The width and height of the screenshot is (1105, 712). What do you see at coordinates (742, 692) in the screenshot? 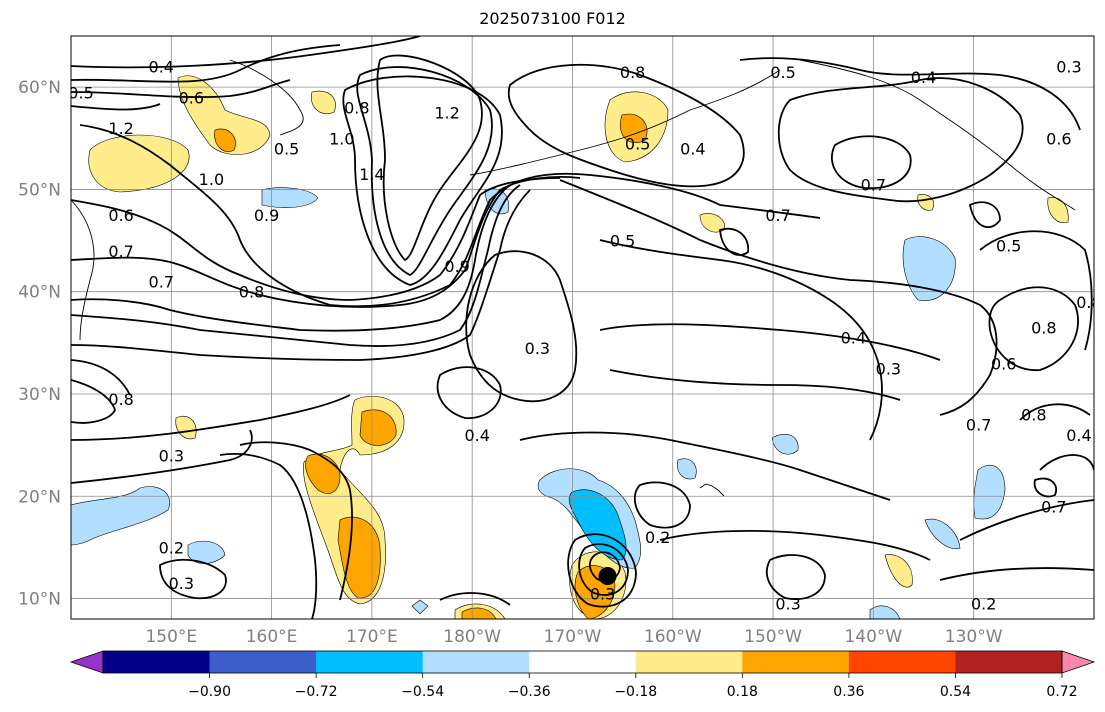
I see `colorbar-tick-label: 0.18` at bounding box center [742, 692].